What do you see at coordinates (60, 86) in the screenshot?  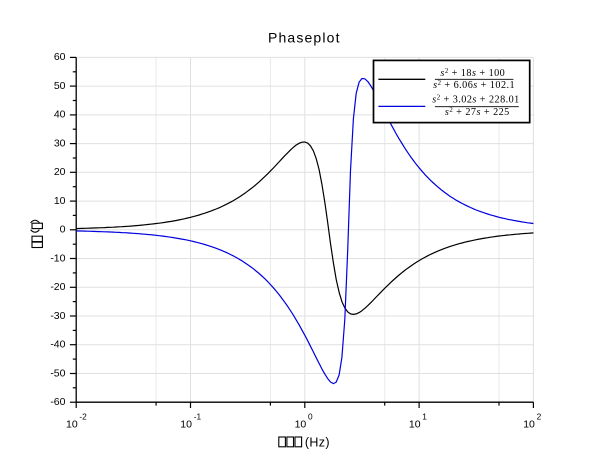 I see `svg-text: 50` at bounding box center [60, 86].